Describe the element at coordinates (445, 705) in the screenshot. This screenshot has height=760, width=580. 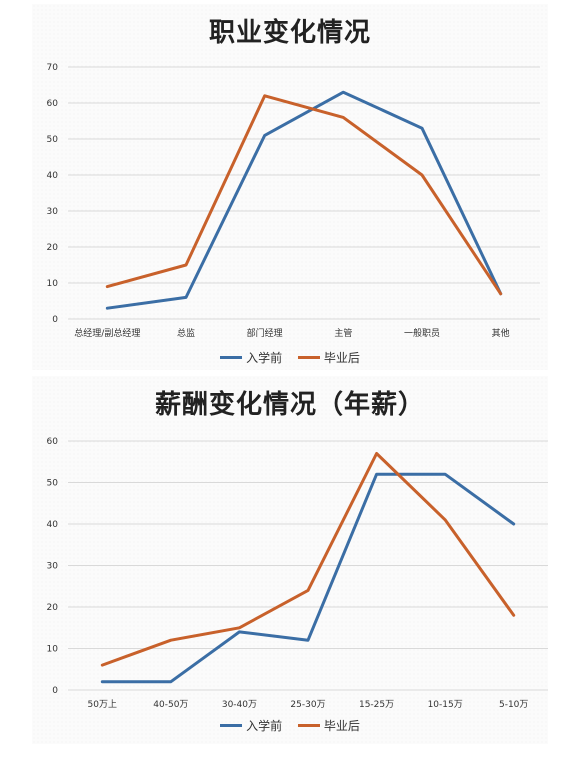
I see `x-tick-label: 10-15万` at that location.